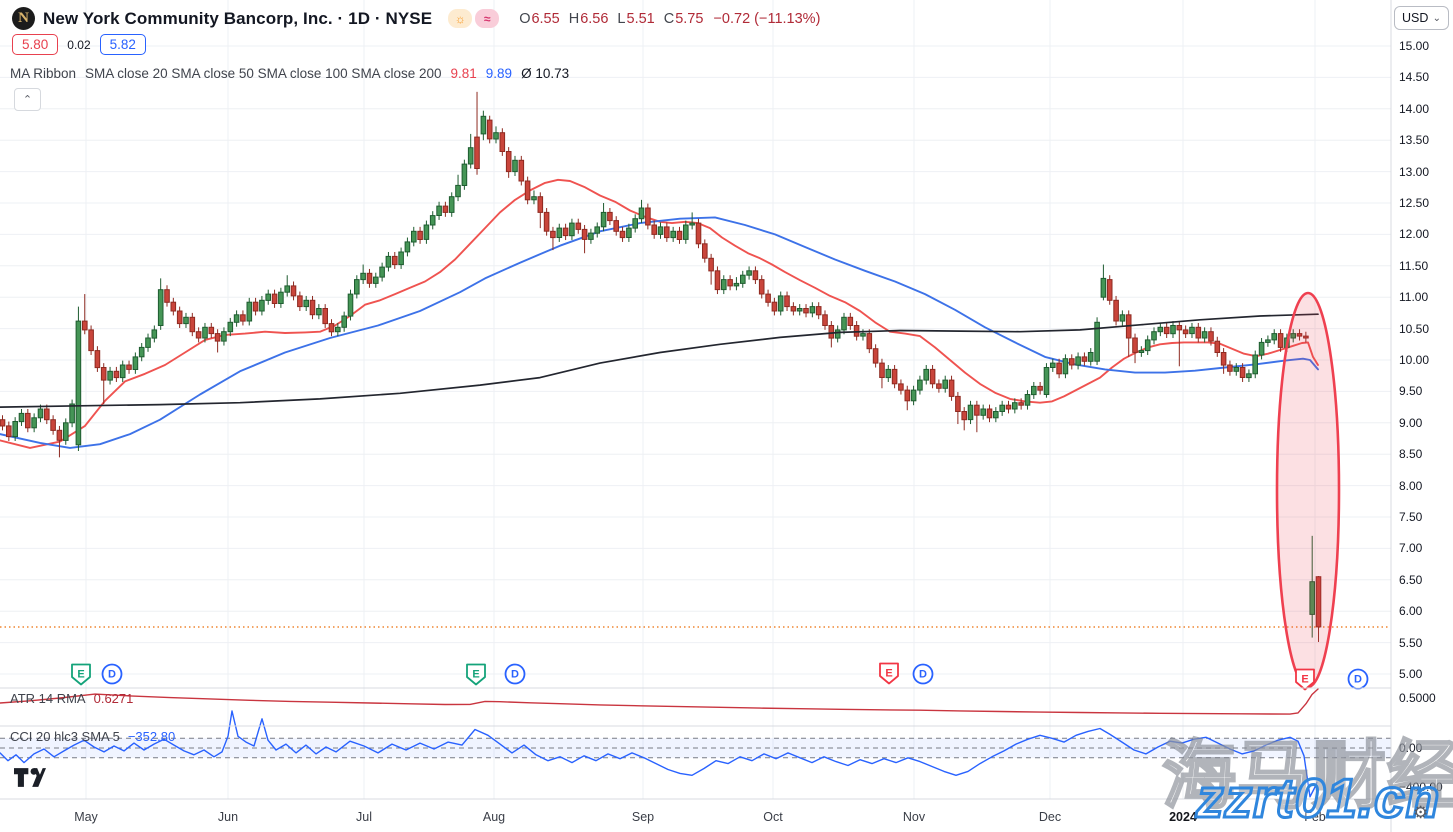 This screenshot has width=1453, height=832. Describe the element at coordinates (460, 18) in the screenshot. I see `sunrise-icon: ☼` at that location.